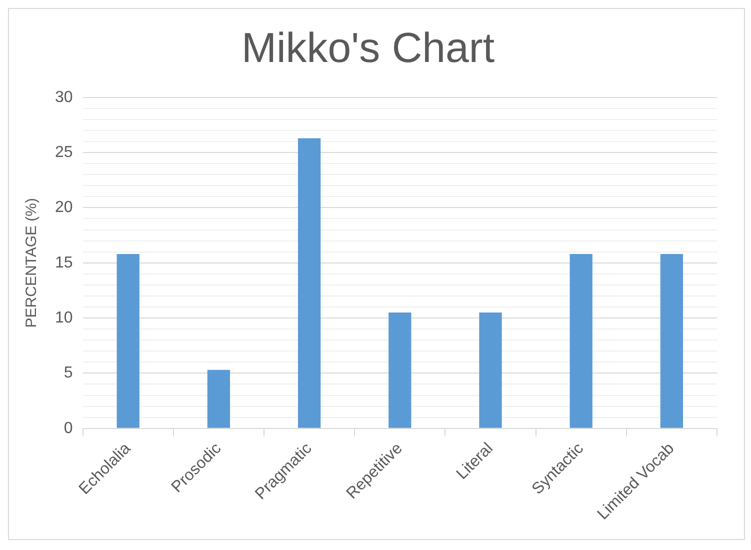 The width and height of the screenshot is (751, 550). Describe the element at coordinates (64, 152) in the screenshot. I see `y-tick-label: 25` at that location.